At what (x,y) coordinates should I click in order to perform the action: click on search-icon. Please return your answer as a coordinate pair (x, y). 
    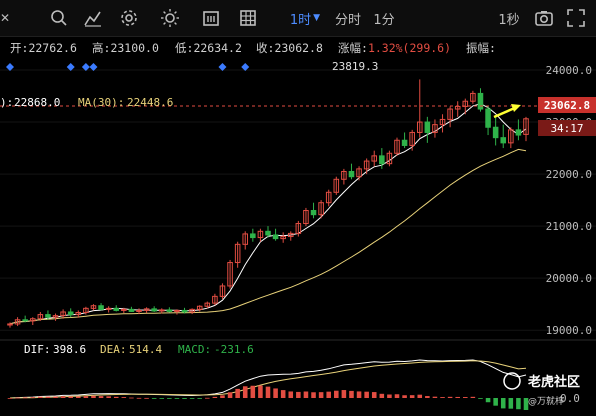
    Looking at the image, I should click on (59, 18).